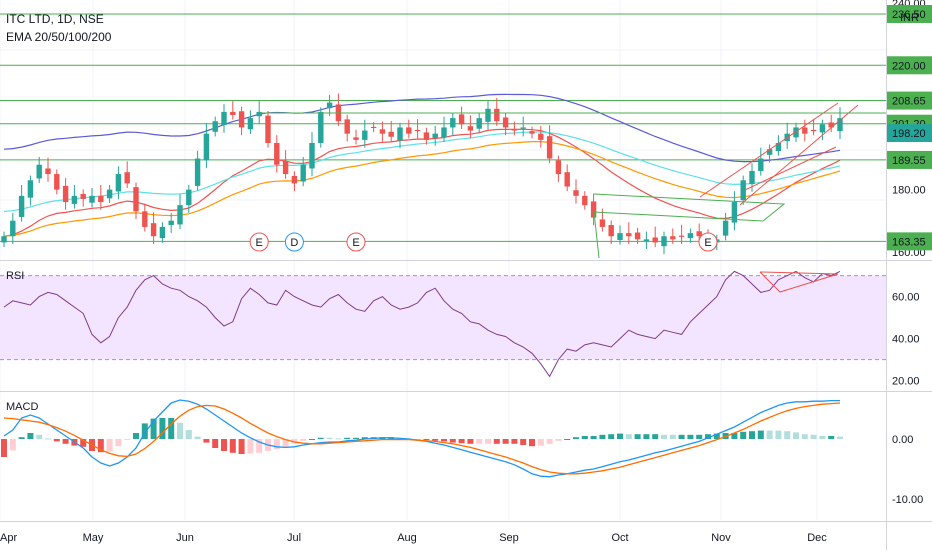 The image size is (932, 555). Describe the element at coordinates (707, 243) in the screenshot. I see `event-marker-label-3: E` at that location.